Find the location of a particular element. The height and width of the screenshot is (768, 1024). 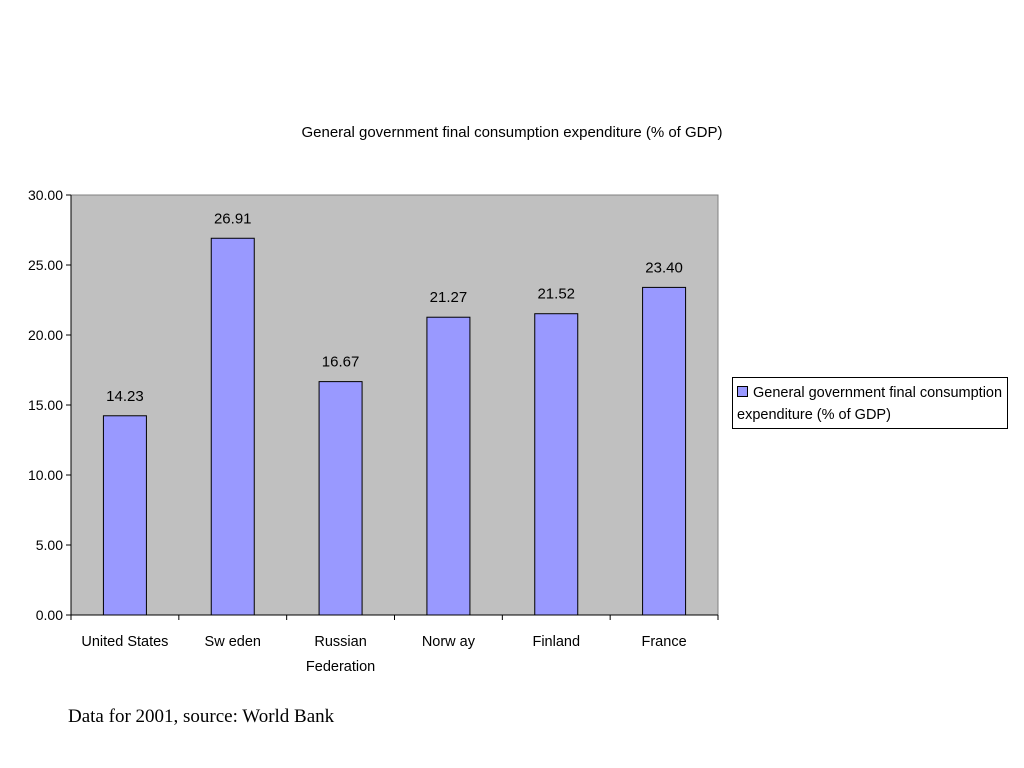

y-tick-label: 20.00 is located at coordinates (45, 335).